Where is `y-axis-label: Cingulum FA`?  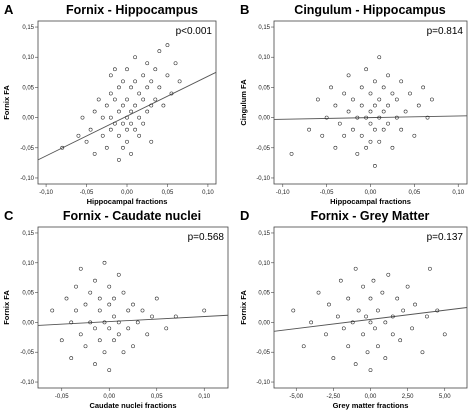 y-axis-label: Cingulum FA is located at coordinates (243, 102).